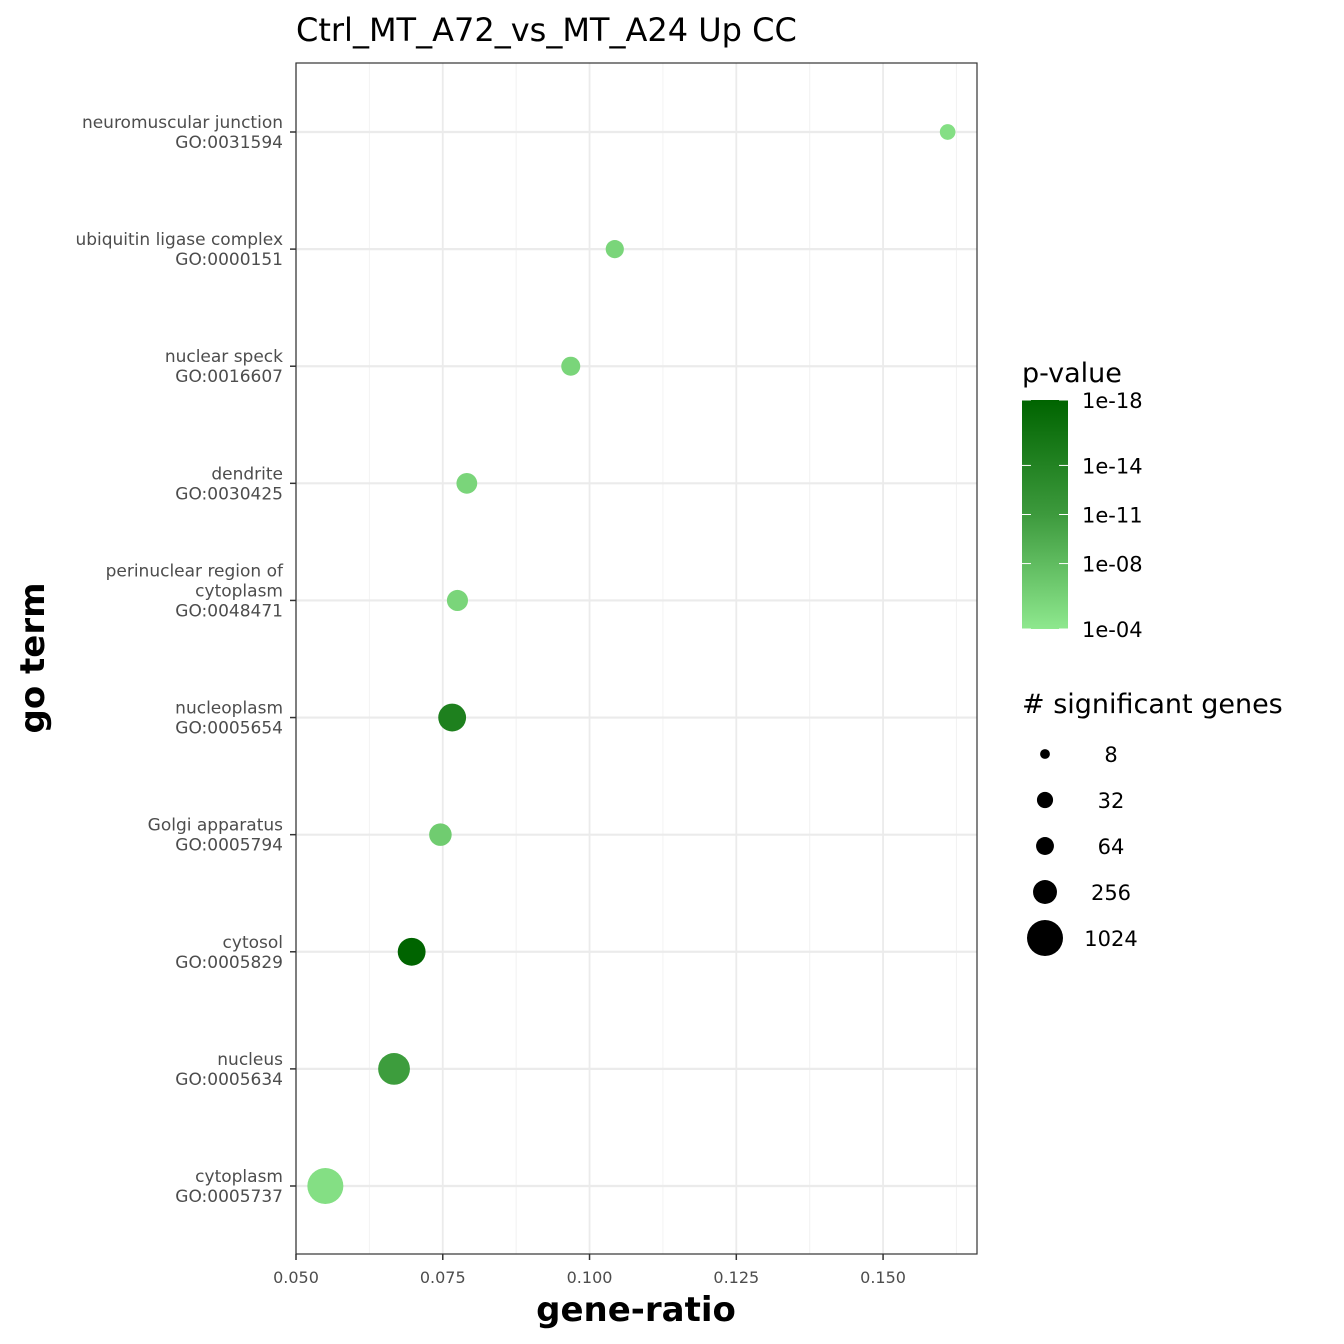 The width and height of the screenshot is (1344, 1344). Describe the element at coordinates (229, 494) in the screenshot. I see `go-id: GO:0030425` at that location.